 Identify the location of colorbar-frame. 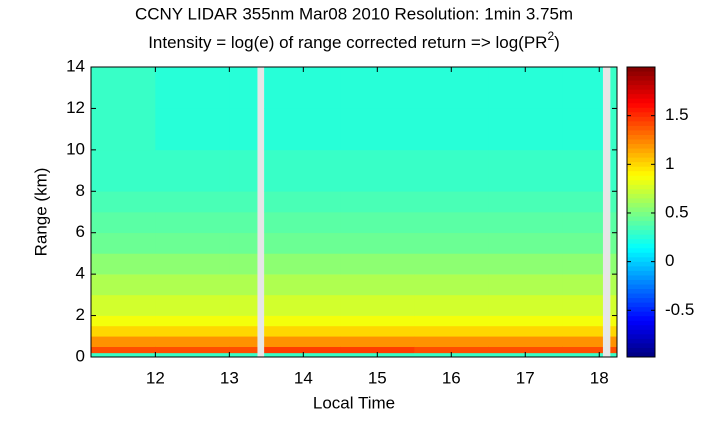
(641, 212).